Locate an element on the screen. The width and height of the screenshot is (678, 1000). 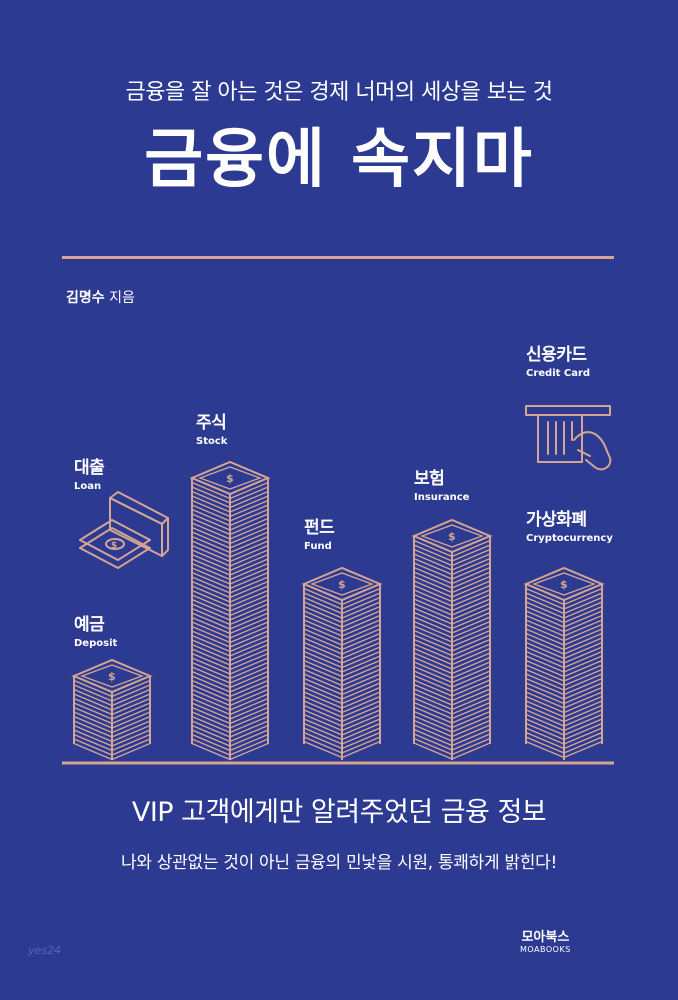
stock-stack: $ is located at coordinates (230, 610).